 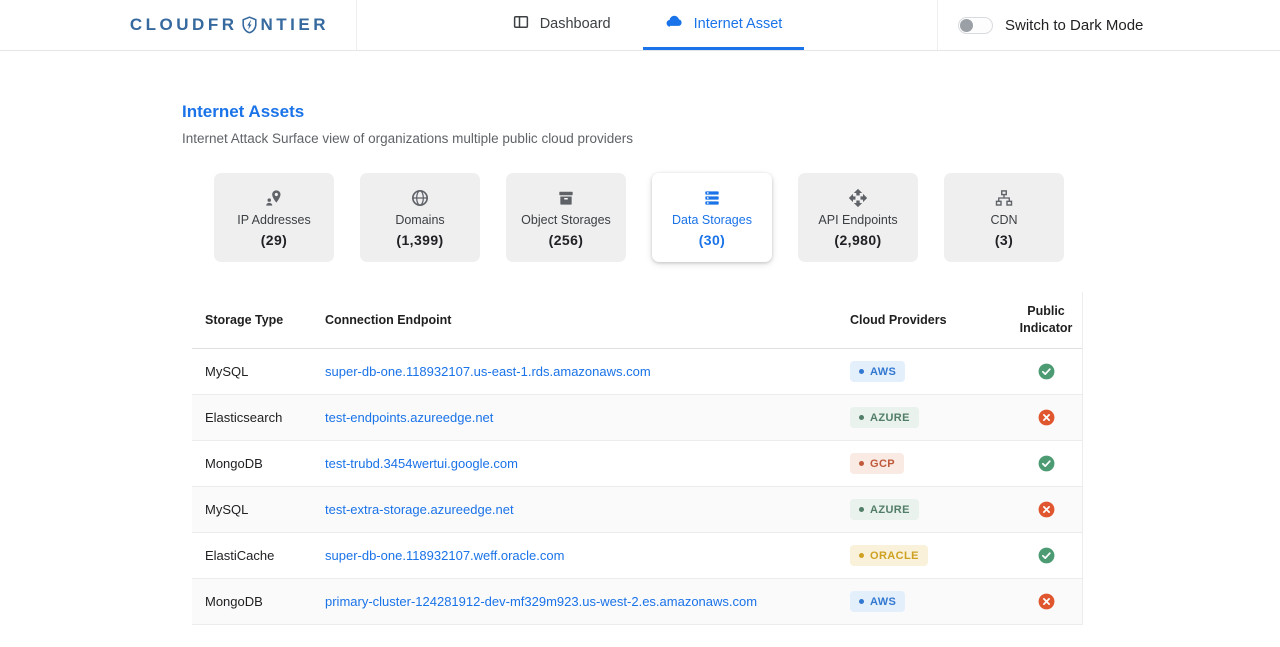 I want to click on logo-section: CLOUDFR NTIER, so click(x=178, y=25).